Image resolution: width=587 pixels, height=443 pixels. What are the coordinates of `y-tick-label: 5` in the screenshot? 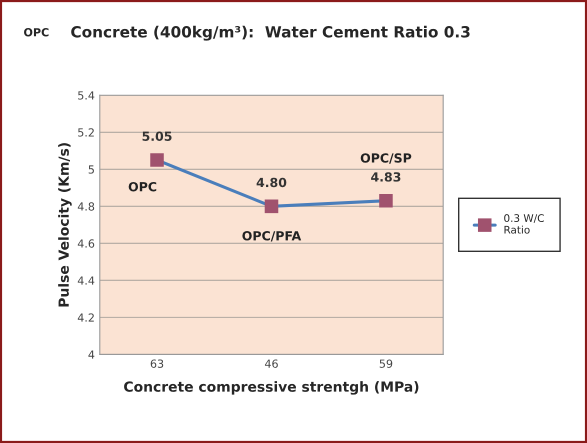 It's located at (91, 169).